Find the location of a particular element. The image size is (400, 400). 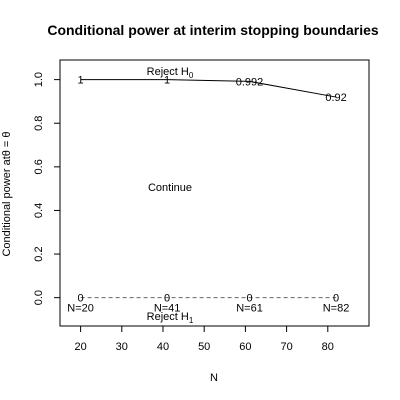

sample-size-label: N=82 is located at coordinates (336, 309).